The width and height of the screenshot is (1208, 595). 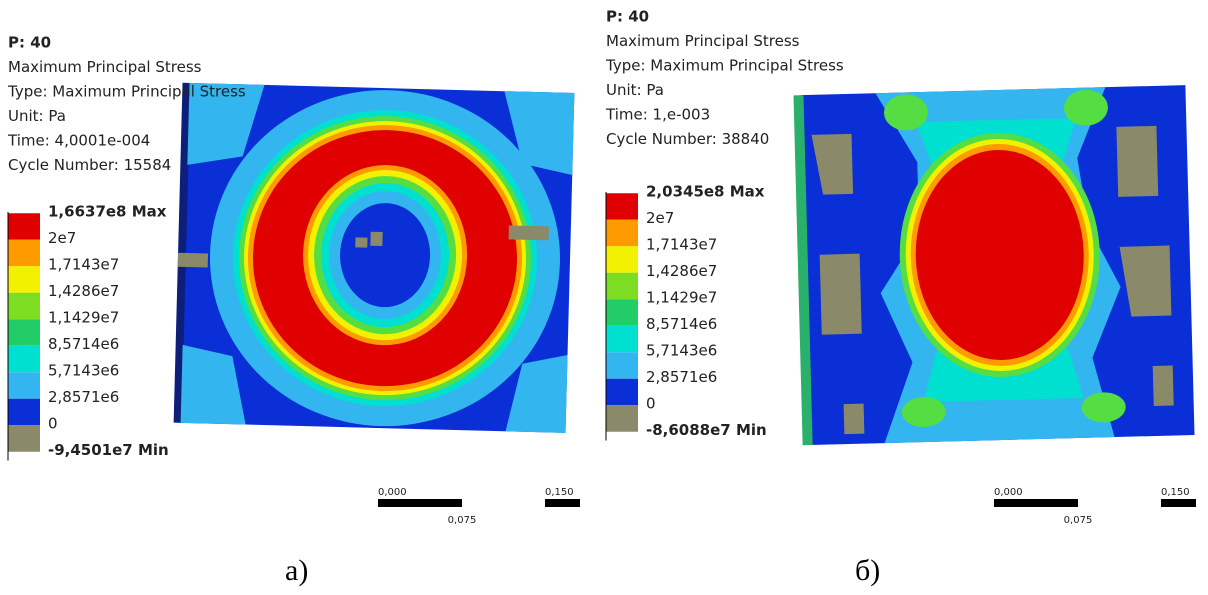 I want to click on caption: б), so click(x=867, y=570).